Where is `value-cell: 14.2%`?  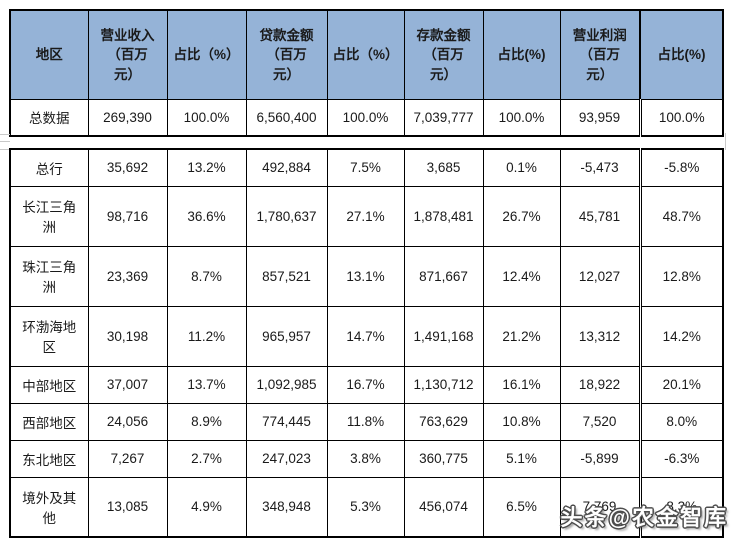
value-cell: 14.2% is located at coordinates (681, 336).